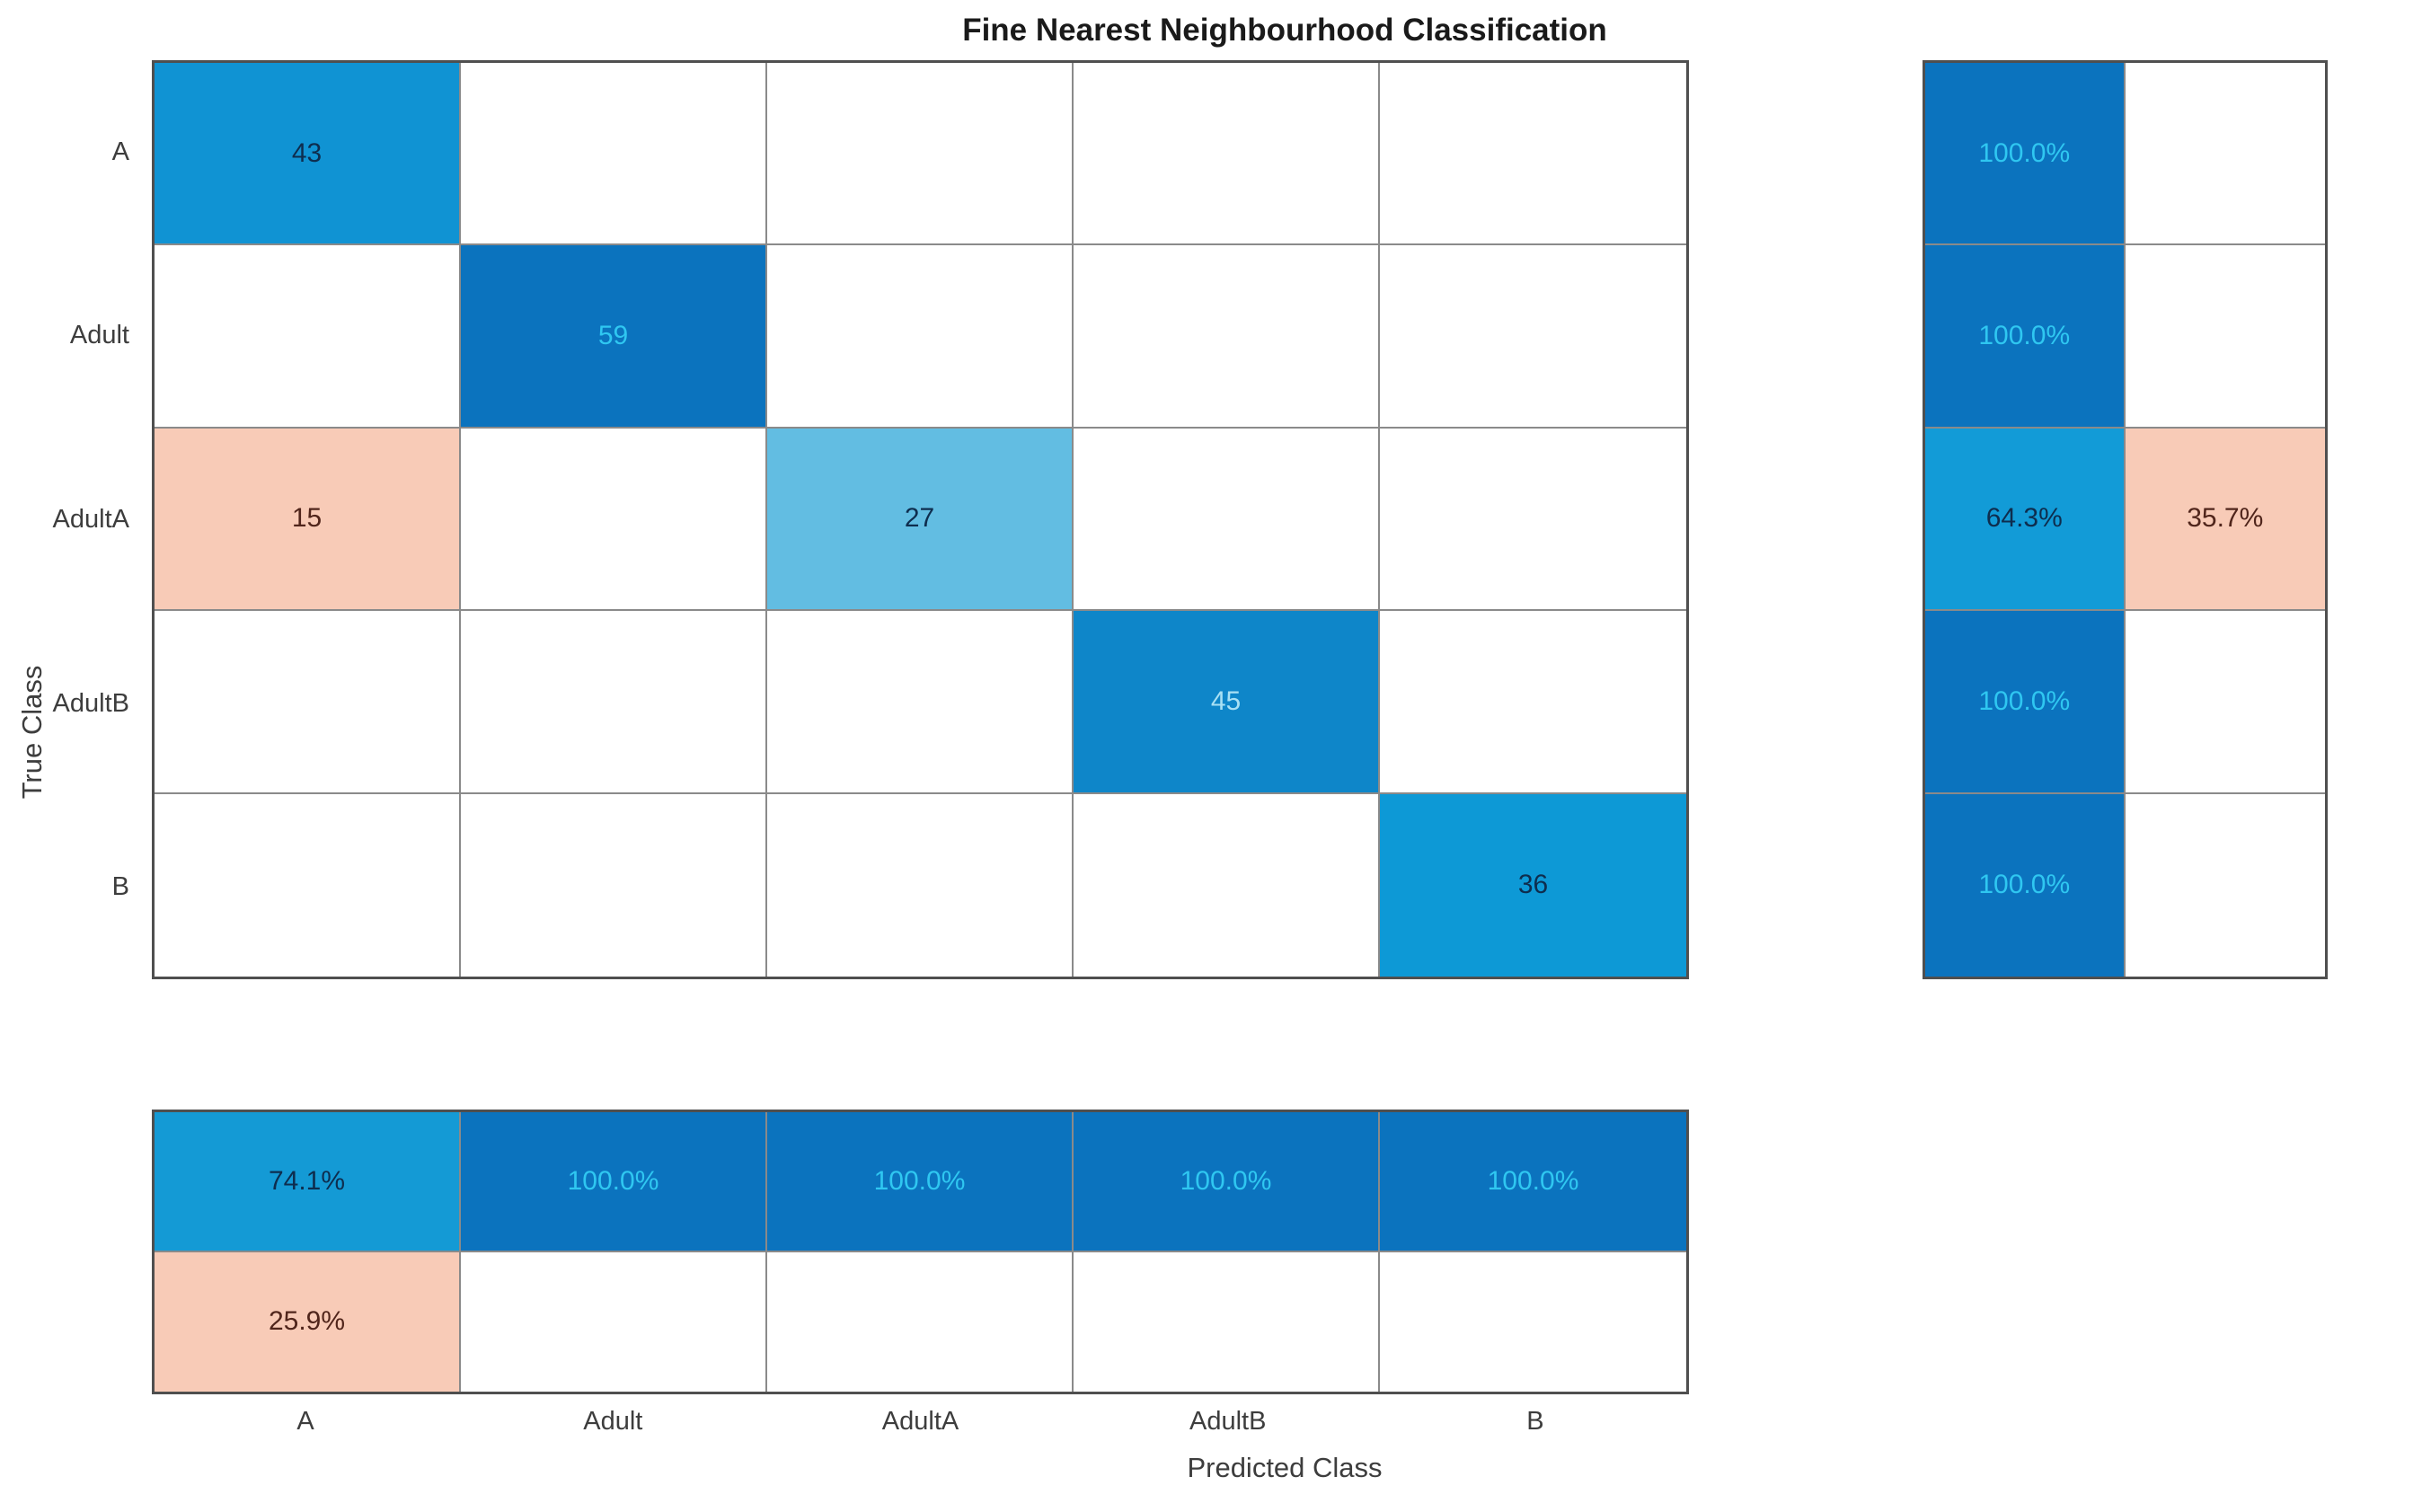 This screenshot has width=2431, height=1512. I want to click on row-summary-cell: 35.7%, so click(2225, 520).